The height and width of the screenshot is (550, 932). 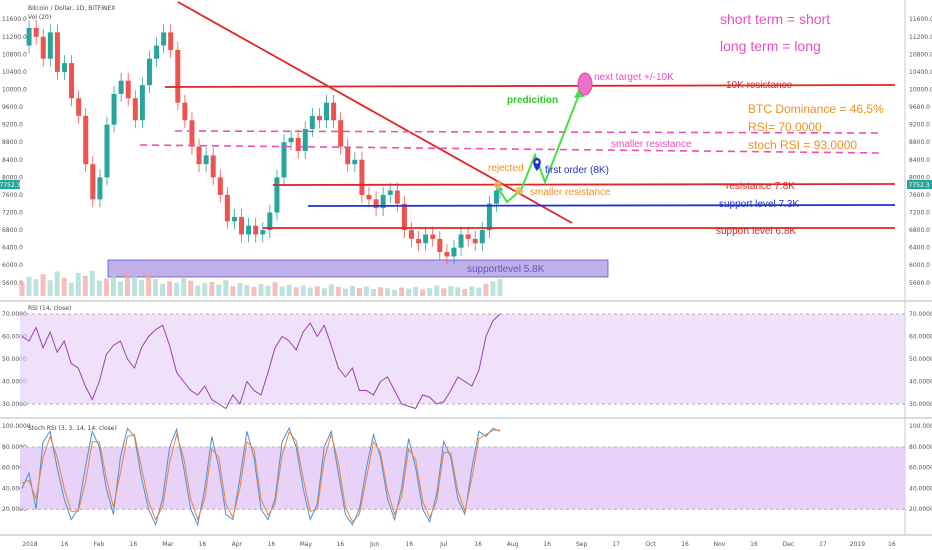 What do you see at coordinates (532, 100) in the screenshot?
I see `prediction-label: predicition` at bounding box center [532, 100].